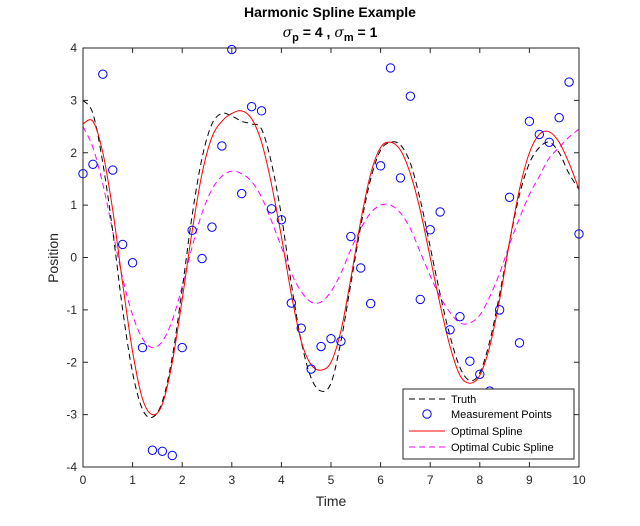 Image resolution: width=640 pixels, height=526 pixels. Describe the element at coordinates (316, 32) in the screenshot. I see `sigma-p-value: = 4 ,` at that location.